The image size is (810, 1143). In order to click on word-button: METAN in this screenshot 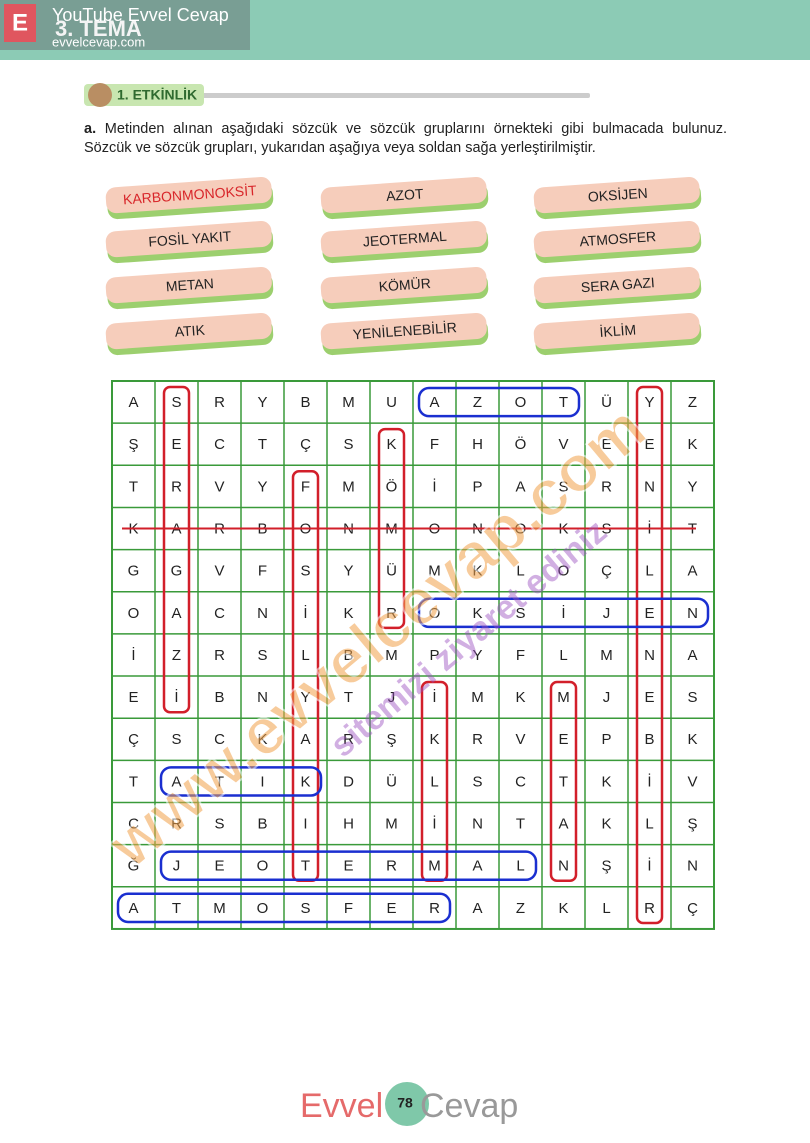, I will do `click(189, 288)`.